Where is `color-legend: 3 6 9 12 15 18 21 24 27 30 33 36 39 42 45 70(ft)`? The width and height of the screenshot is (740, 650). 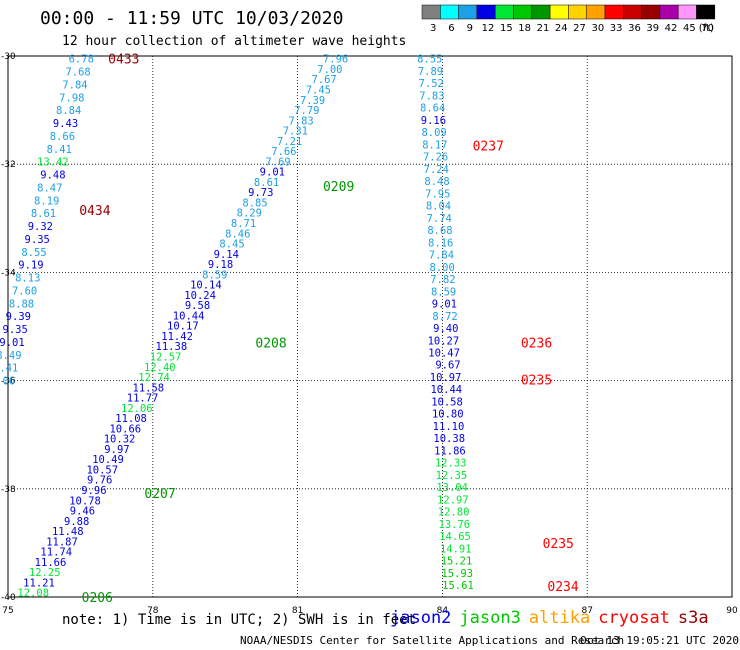
color-legend: 3 6 9 12 15 18 21 24 27 30 33 36 39 42 45 70(ft) is located at coordinates (568, 19).